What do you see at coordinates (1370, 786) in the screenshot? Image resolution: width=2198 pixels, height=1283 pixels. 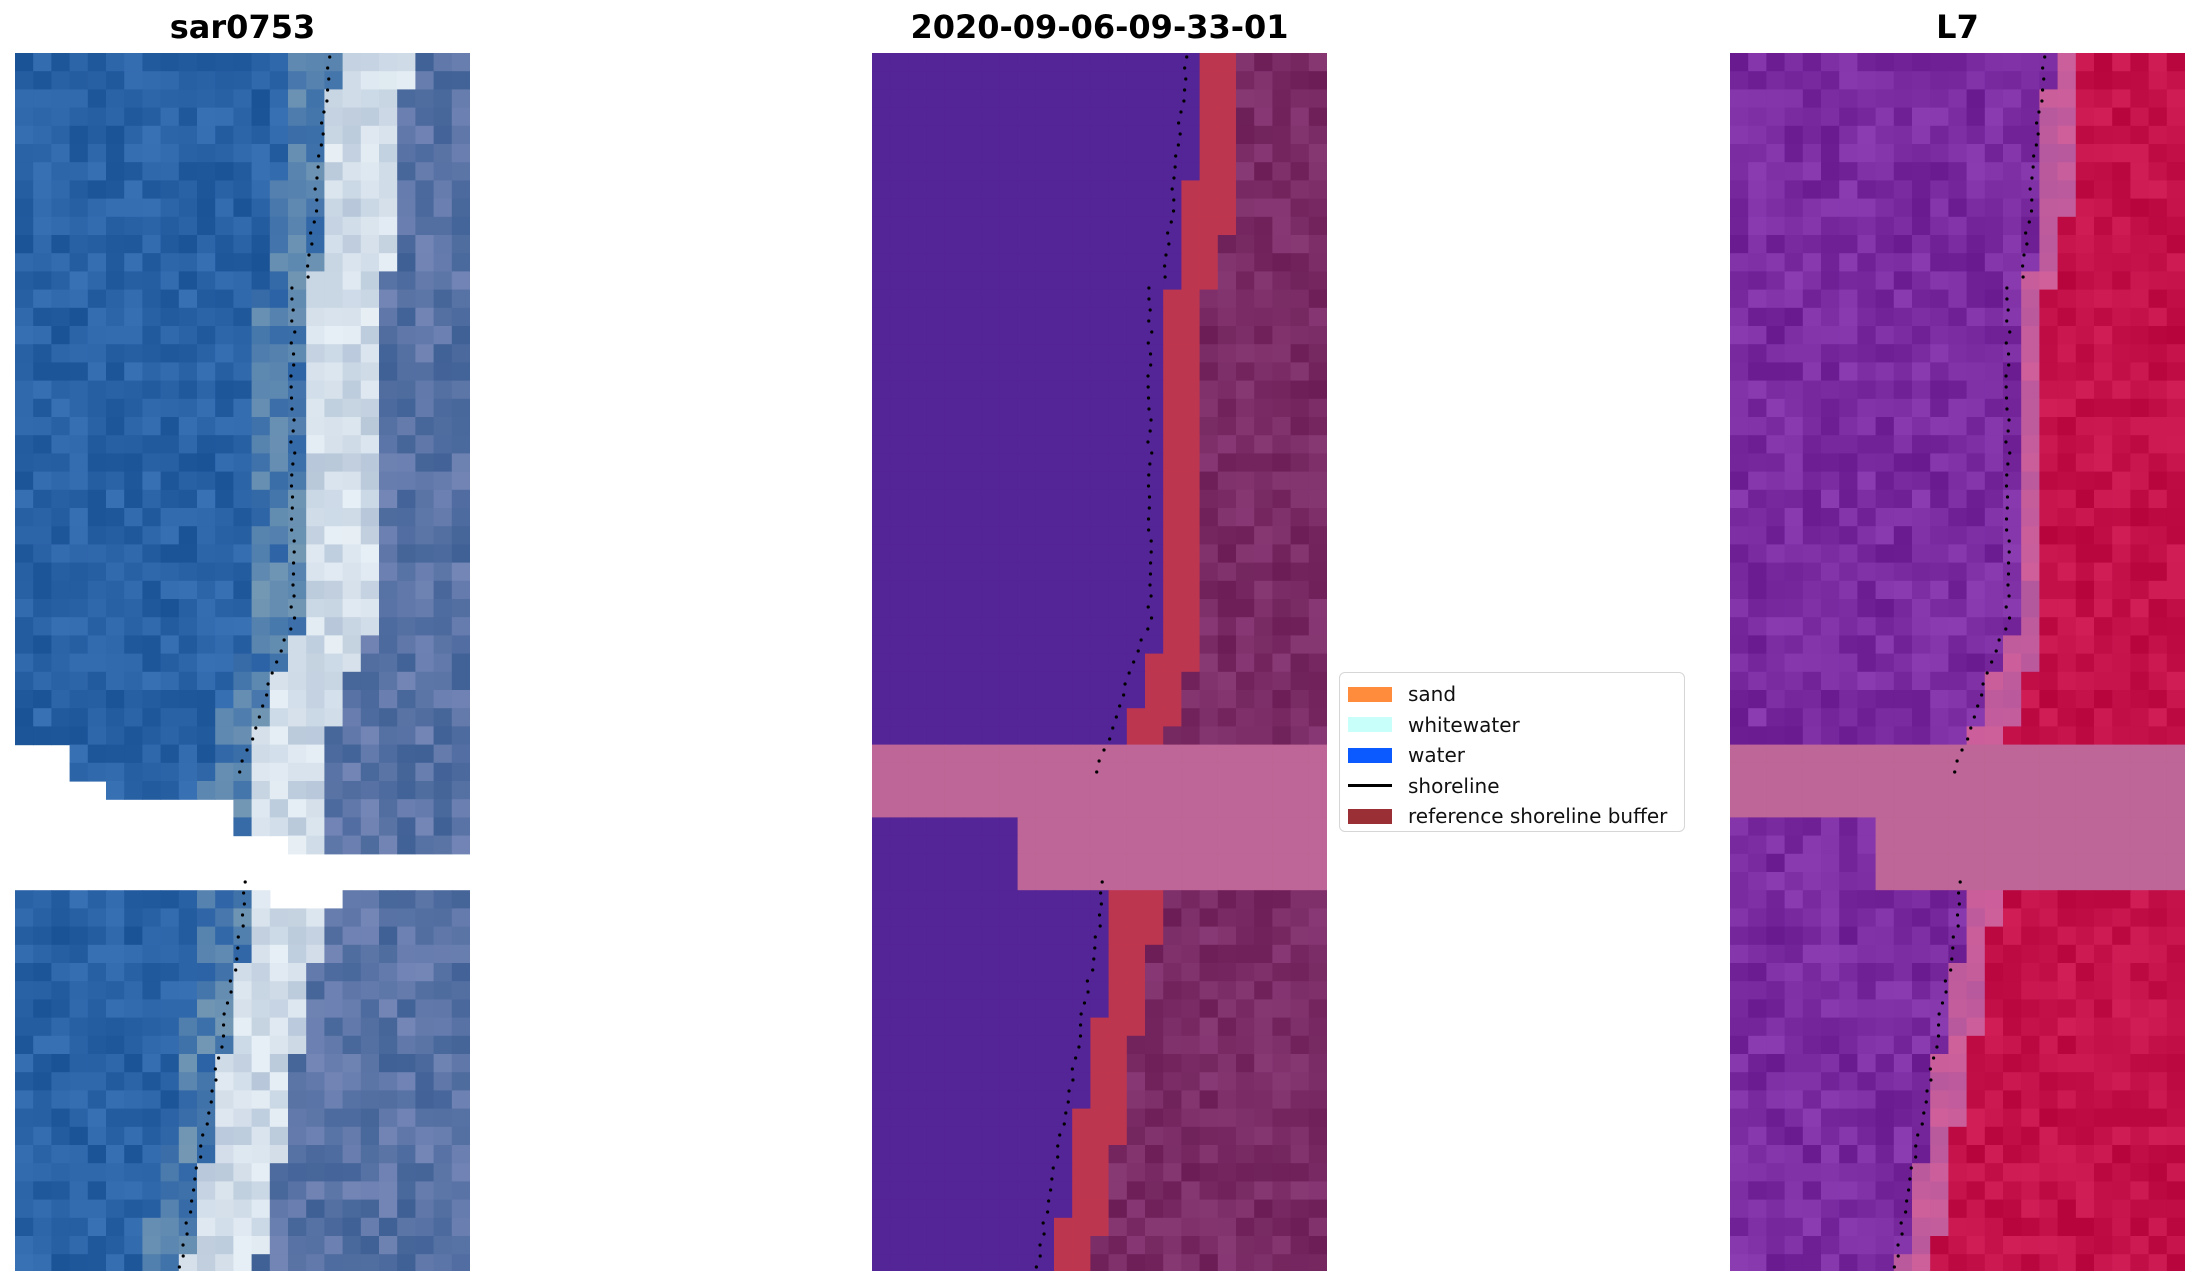 I see `legend-line-shoreline` at bounding box center [1370, 786].